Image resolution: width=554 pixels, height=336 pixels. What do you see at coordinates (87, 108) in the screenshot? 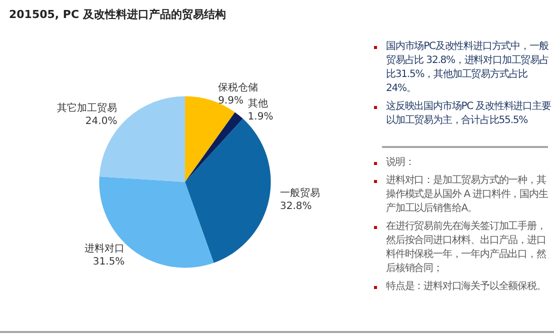
I see `slice-label: 其它加工贸易` at bounding box center [87, 108].